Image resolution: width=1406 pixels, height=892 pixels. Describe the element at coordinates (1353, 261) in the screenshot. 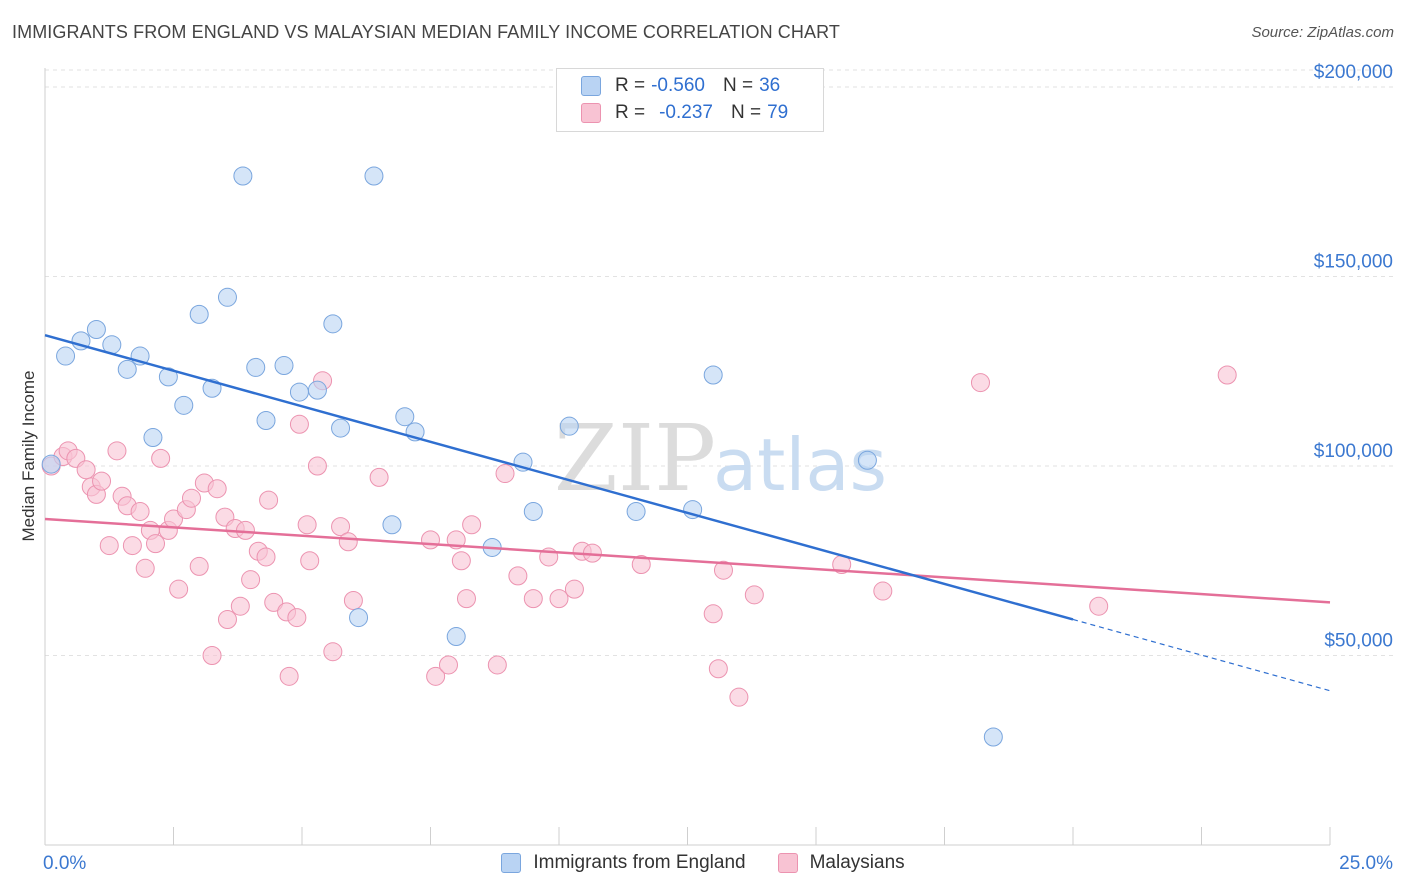

I see `y-tick-label: $150,000` at that location.